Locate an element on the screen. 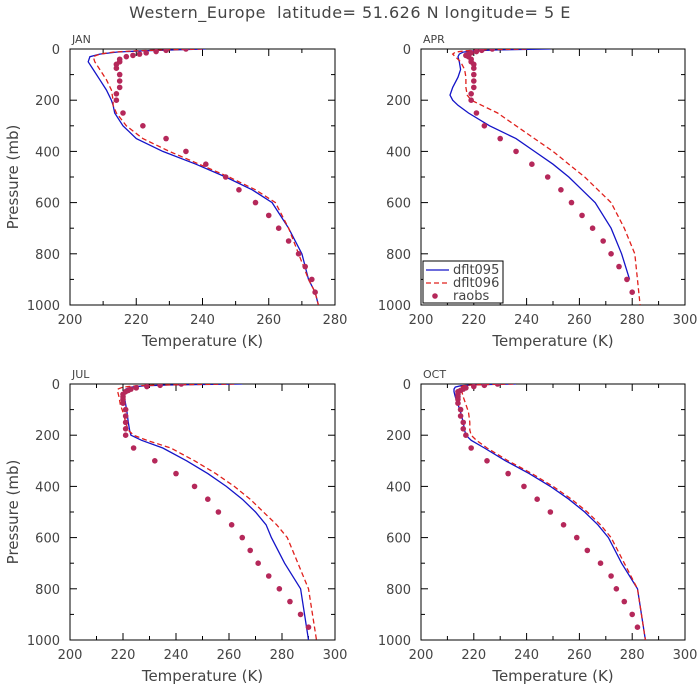 This screenshot has width=700, height=700. y-tick-label: 600 is located at coordinates (398, 539).